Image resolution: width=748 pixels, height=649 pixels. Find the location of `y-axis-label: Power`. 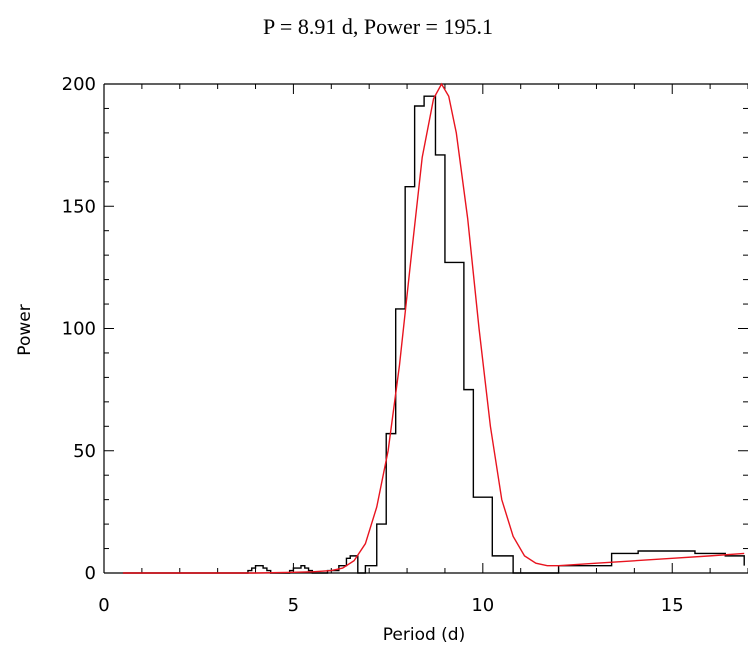

y-axis-label: Power is located at coordinates (25, 329).